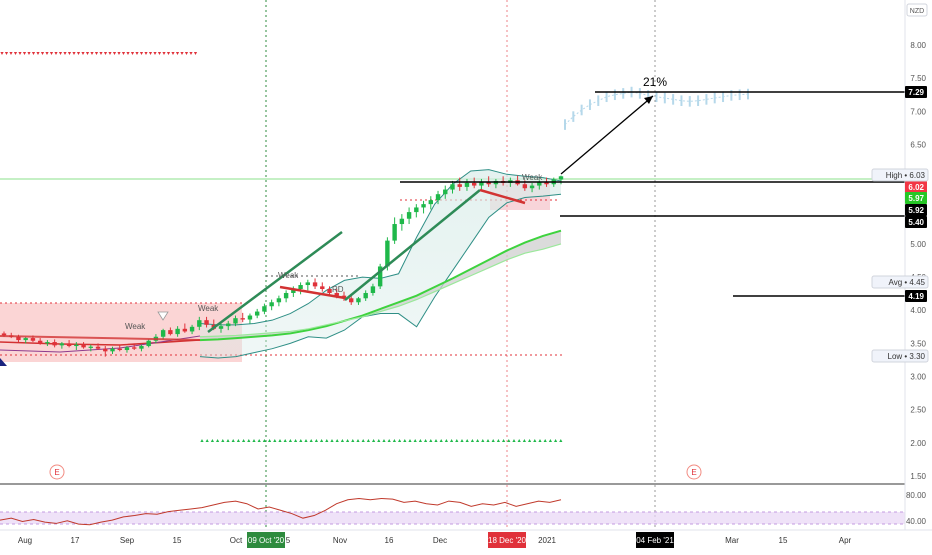 This screenshot has height=555, width=932. Describe the element at coordinates (916, 187) in the screenshot. I see `last-price-label: 6.02` at that location.